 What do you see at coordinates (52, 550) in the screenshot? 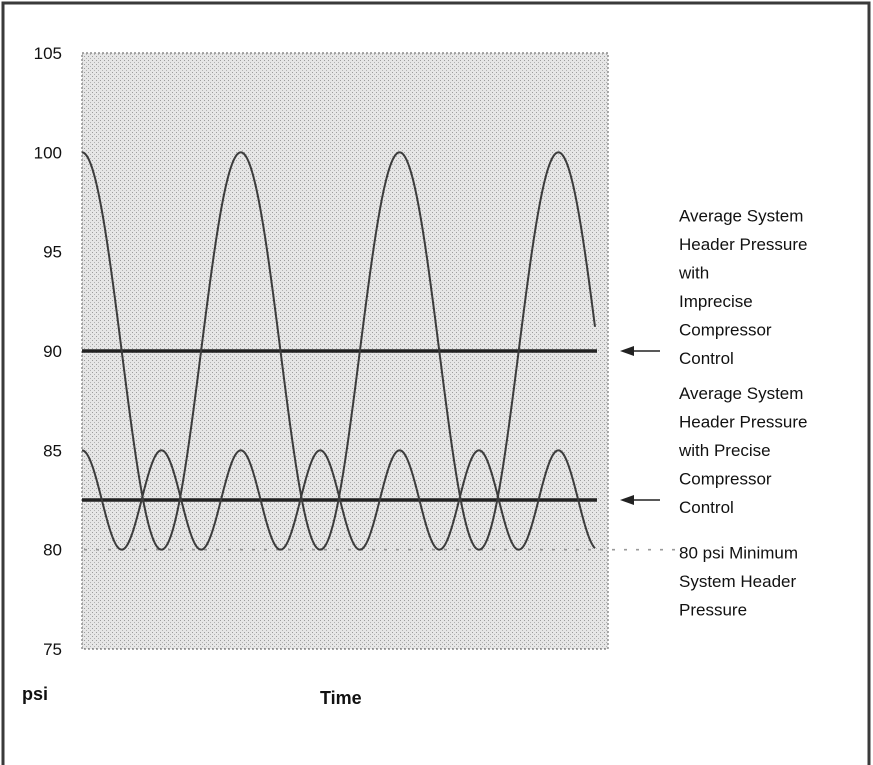
I see `y-tick-label: 80` at bounding box center [52, 550].